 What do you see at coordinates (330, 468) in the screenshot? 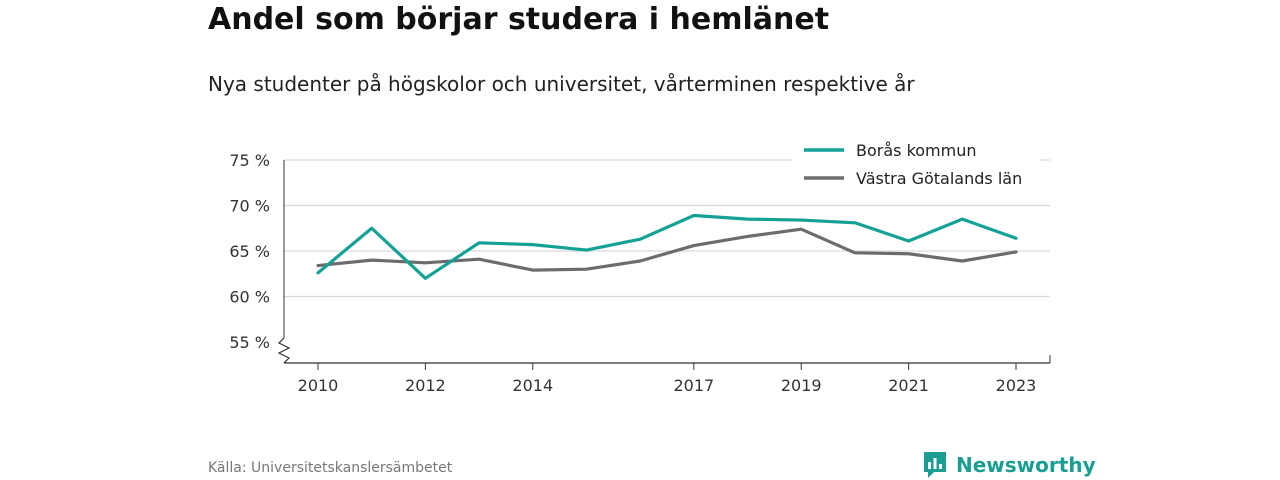
I see `source-note: Källa: Universitetskanslersämbetet` at bounding box center [330, 468].